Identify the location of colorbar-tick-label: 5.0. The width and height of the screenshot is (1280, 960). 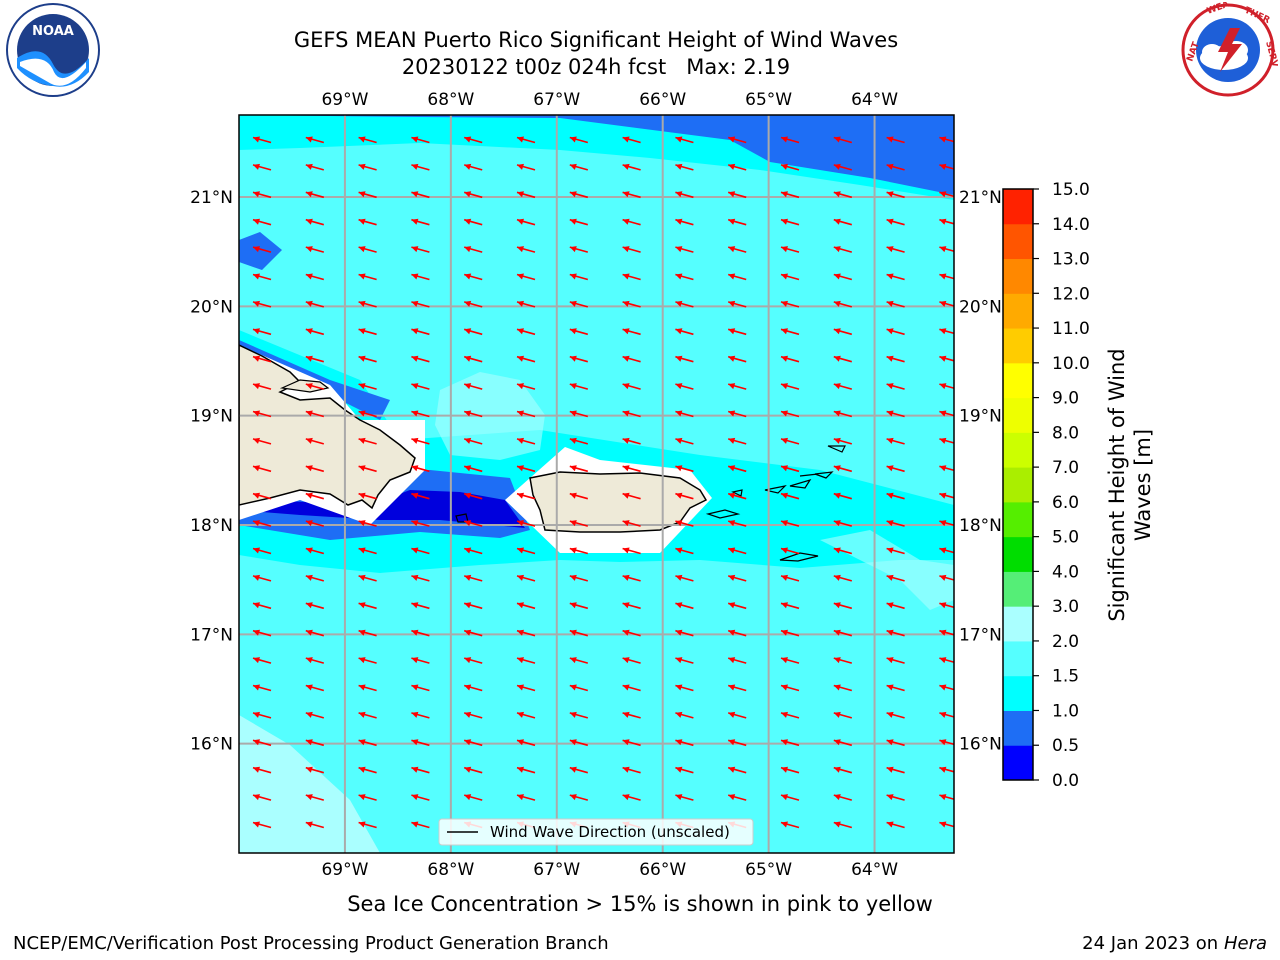
(1065, 538).